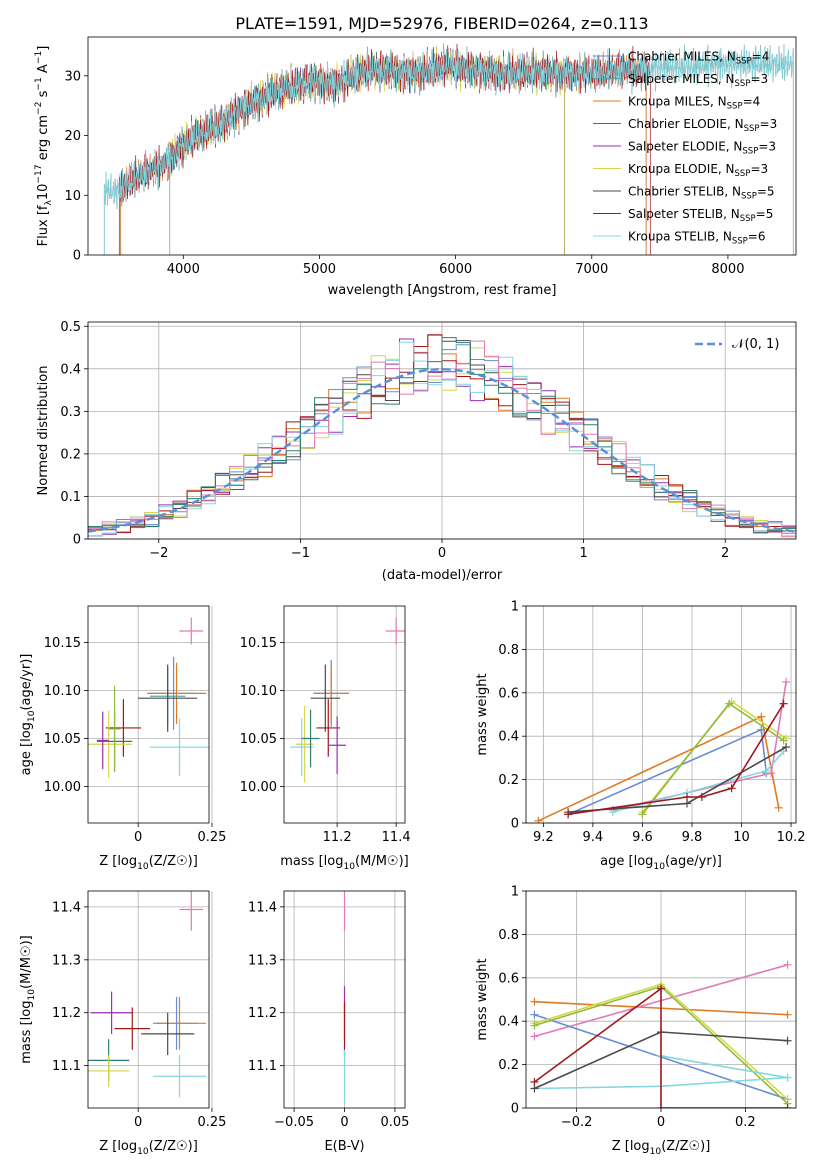 The image size is (819, 1170). Describe the element at coordinates (702, 125) in the screenshot. I see `legend-entry: Chabrier ELODIE, NSSP=3` at that location.